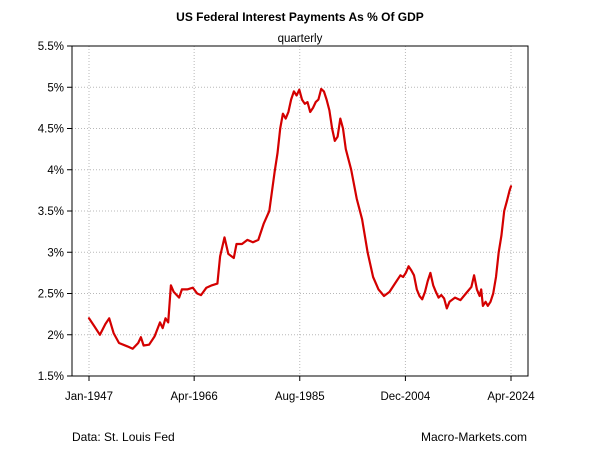  Describe the element at coordinates (300, 17) in the screenshot. I see `chart-title: US Federal Interest Payments As % Of GDP` at that location.